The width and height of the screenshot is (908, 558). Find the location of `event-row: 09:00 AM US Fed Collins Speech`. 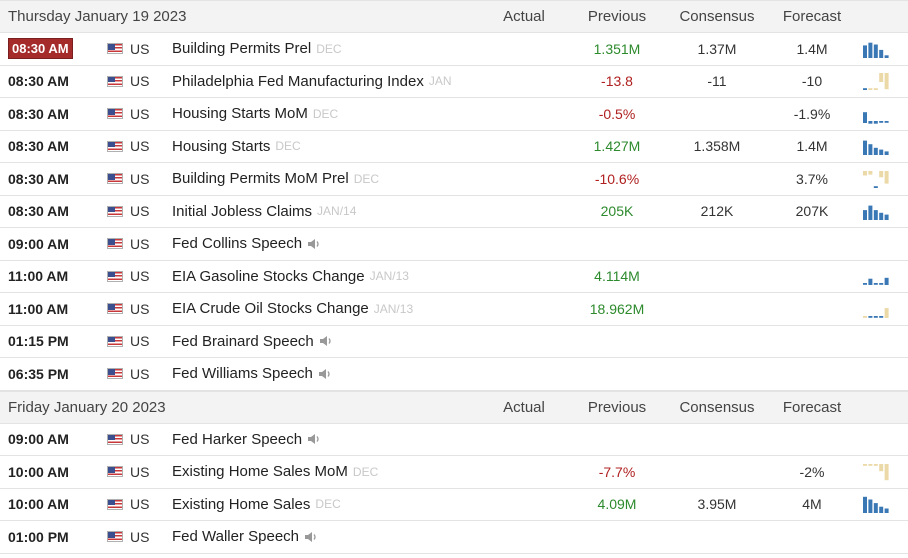

event-row: 09:00 AM US Fed Collins Speech is located at coordinates (454, 244).